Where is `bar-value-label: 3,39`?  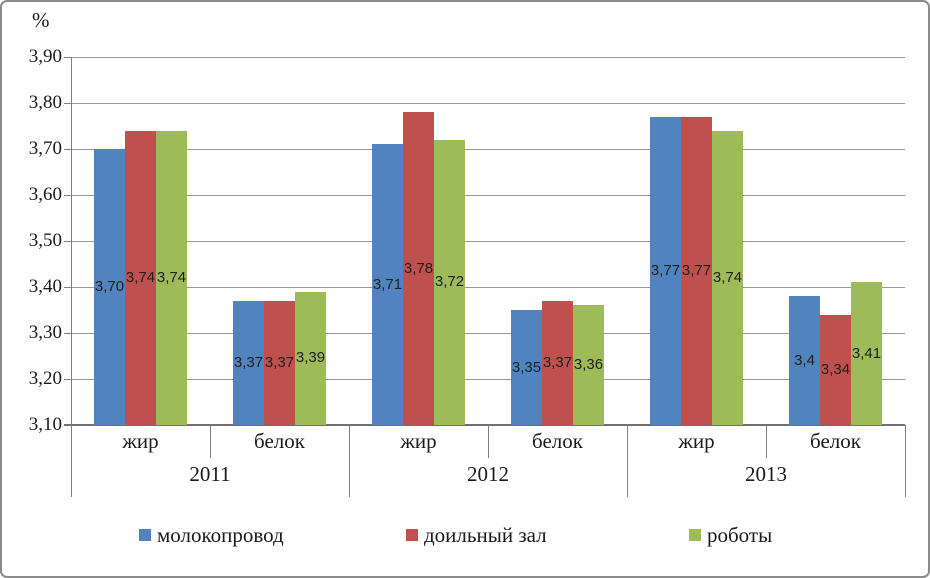
bar-value-label: 3,39 is located at coordinates (310, 358).